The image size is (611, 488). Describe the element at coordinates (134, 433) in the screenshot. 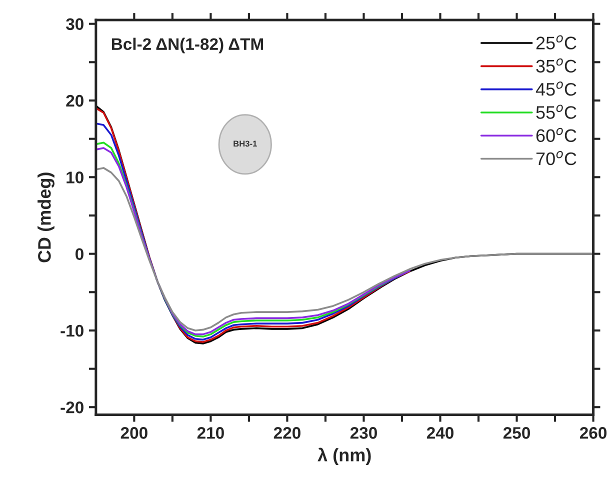

I see `x-tick-label: 200` at that location.